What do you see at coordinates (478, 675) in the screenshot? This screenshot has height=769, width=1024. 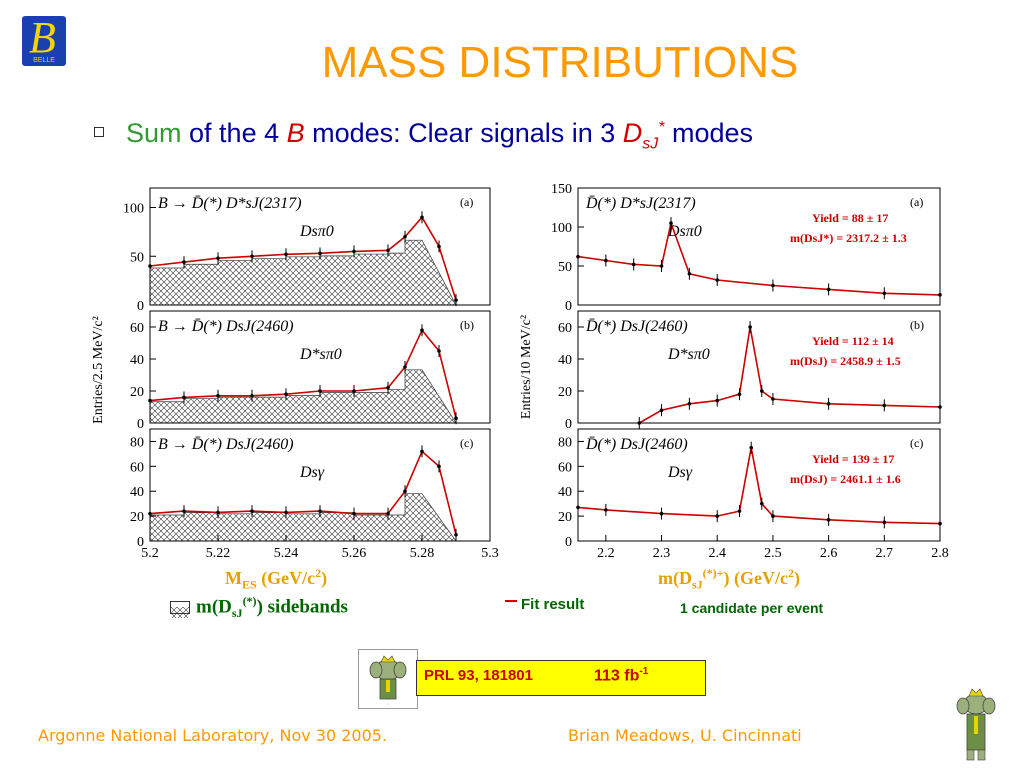 I see `reference-text: PRL 93, 181801` at bounding box center [478, 675].